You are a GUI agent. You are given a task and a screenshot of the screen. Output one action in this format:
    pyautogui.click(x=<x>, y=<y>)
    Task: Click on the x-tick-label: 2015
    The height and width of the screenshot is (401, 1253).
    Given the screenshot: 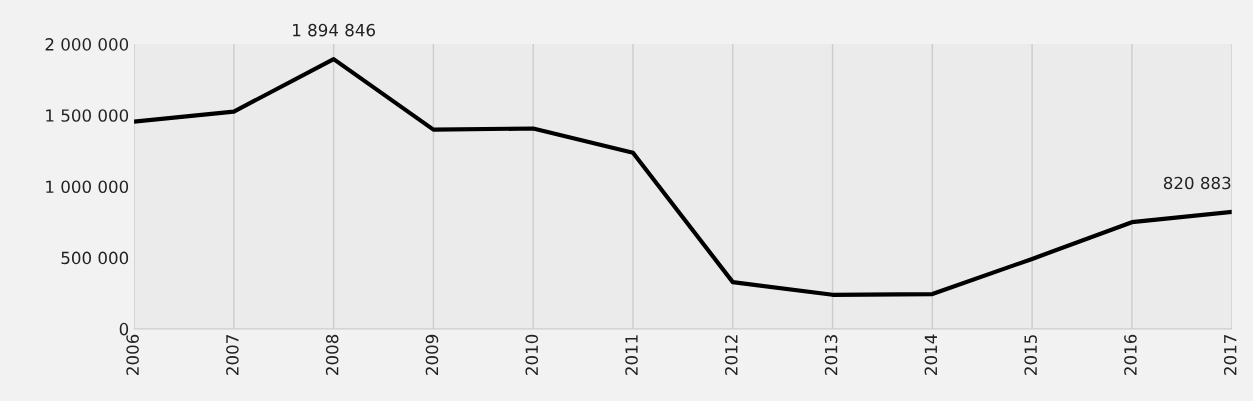 What is the action you would take?
    pyautogui.click(x=1030, y=355)
    